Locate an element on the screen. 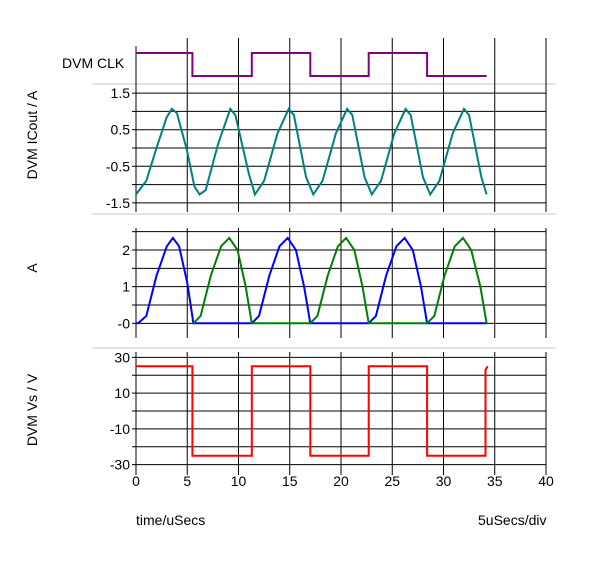 Image resolution: width=600 pixels, height=563 pixels. y-tick-label: 1.5 is located at coordinates (121, 93).